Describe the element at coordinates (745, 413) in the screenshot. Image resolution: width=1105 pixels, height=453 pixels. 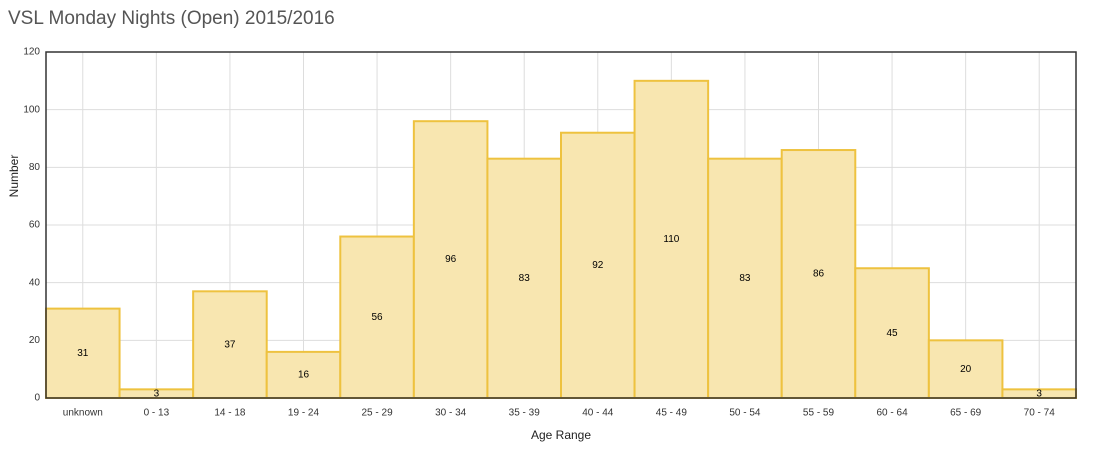
I see `x-tick-label: 50 - 54` at that location.